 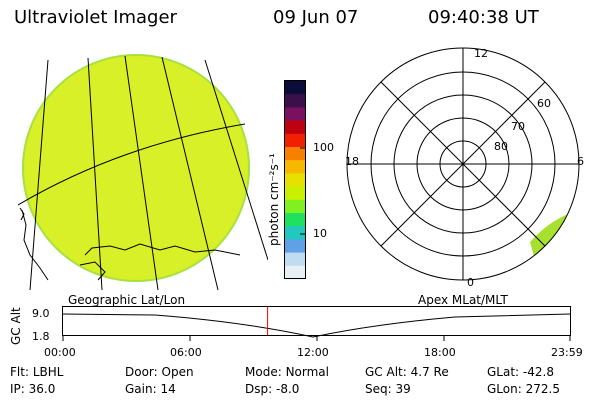 I want to click on date-label: 09 Jun 07, so click(x=316, y=17).